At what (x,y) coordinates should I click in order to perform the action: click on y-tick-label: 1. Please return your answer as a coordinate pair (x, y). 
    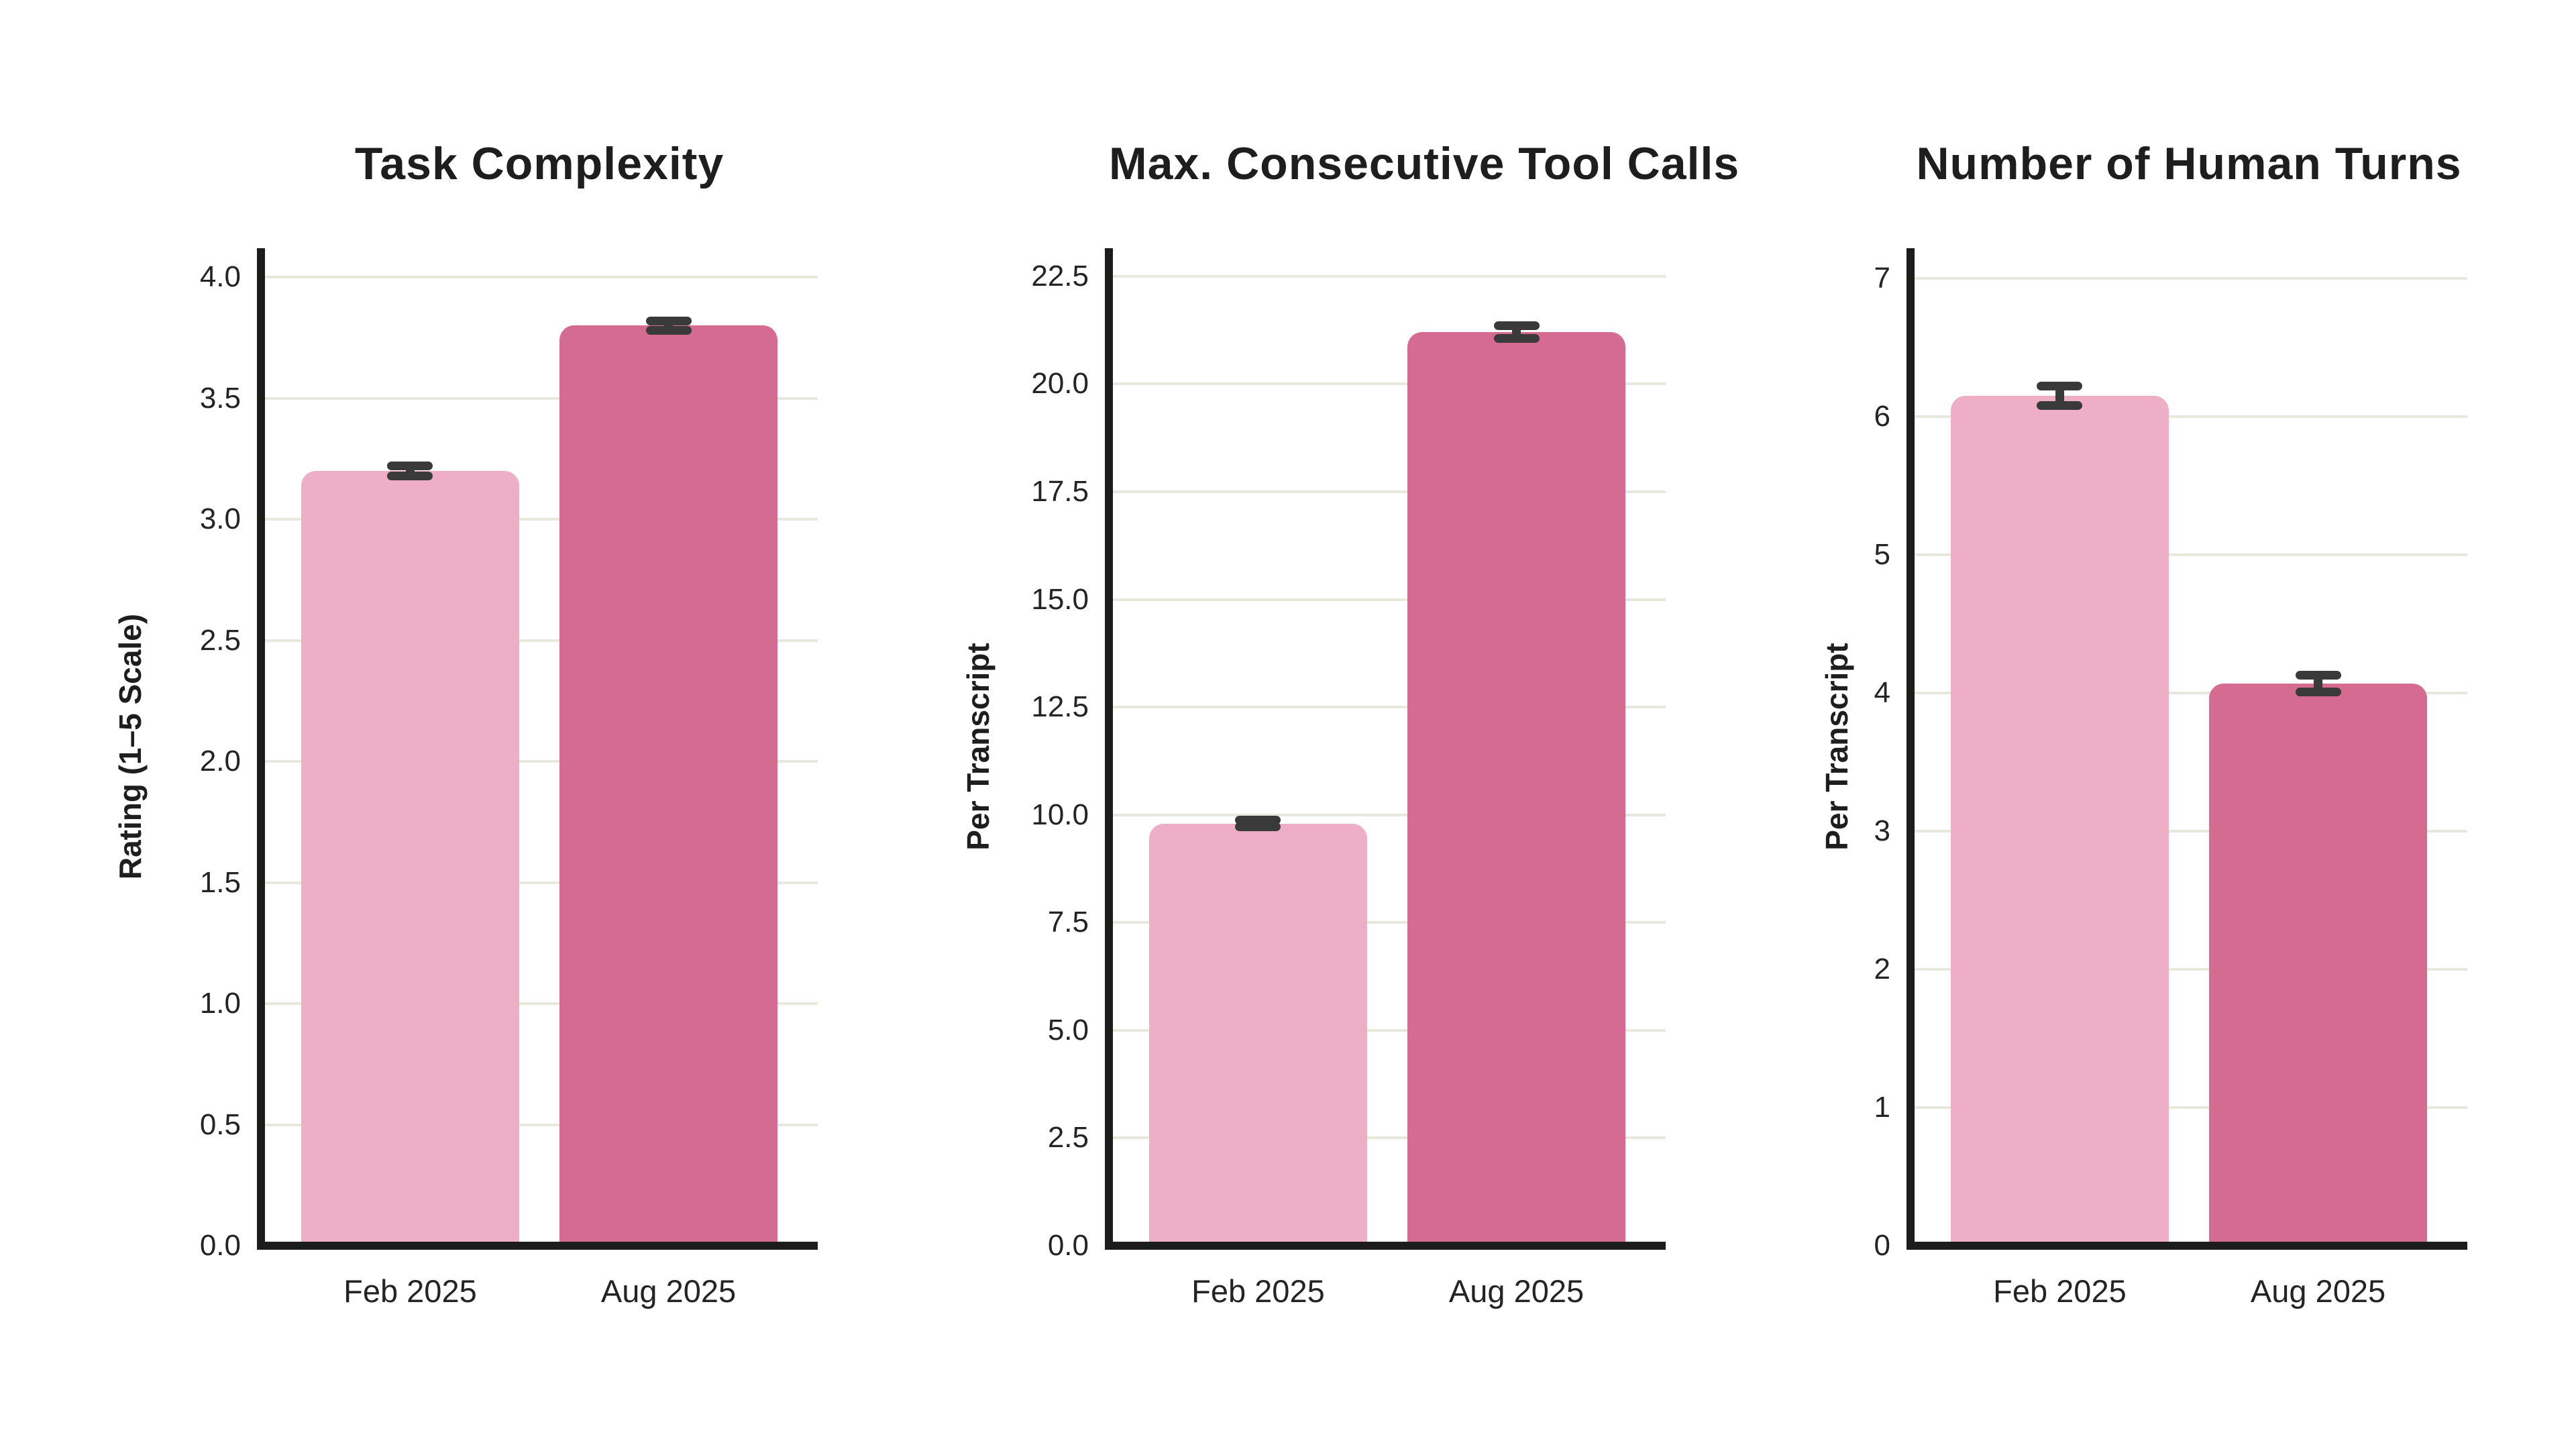
    Looking at the image, I should click on (1882, 1107).